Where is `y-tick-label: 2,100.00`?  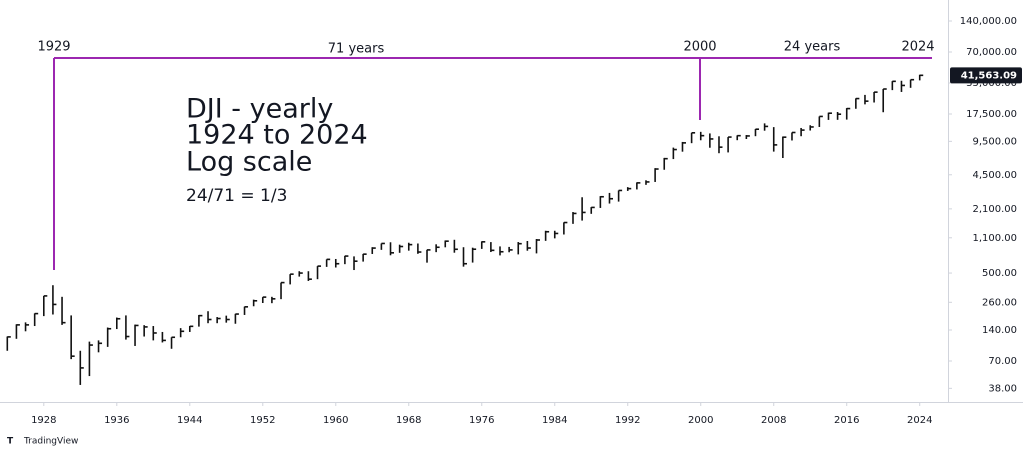
y-tick-label: 2,100.00 is located at coordinates (994, 209).